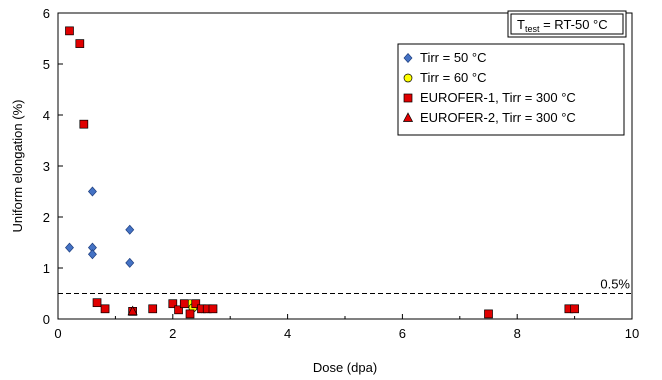  What do you see at coordinates (46, 13) in the screenshot?
I see `y-tick-label: 6` at bounding box center [46, 13].